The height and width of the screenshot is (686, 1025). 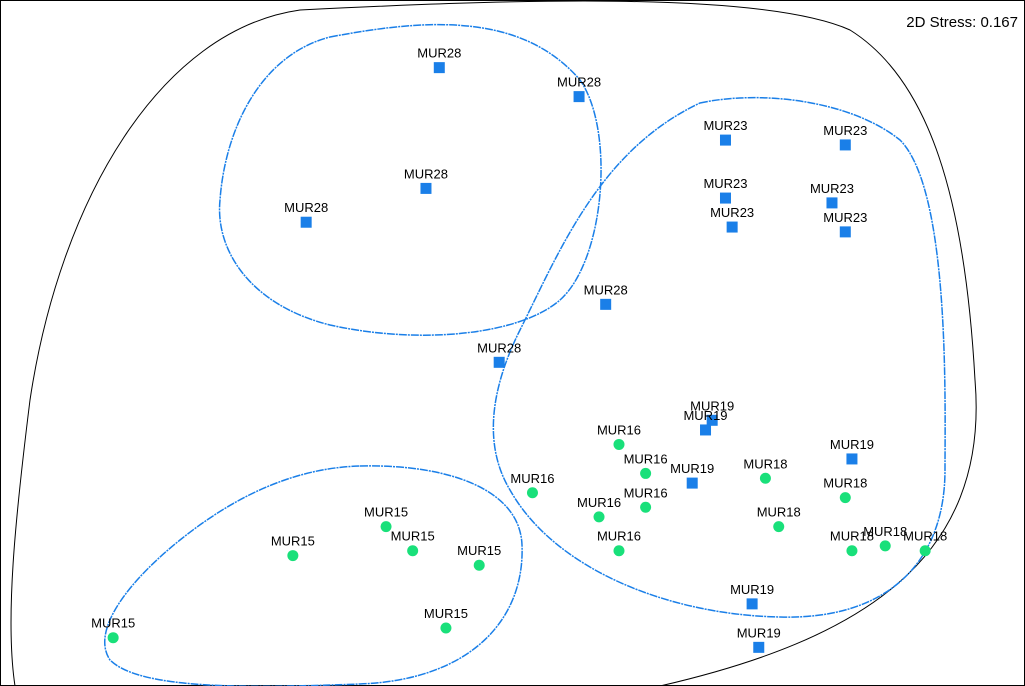 What do you see at coordinates (962, 22) in the screenshot?
I see `stress-value: 2D Stress: 0.167` at bounding box center [962, 22].